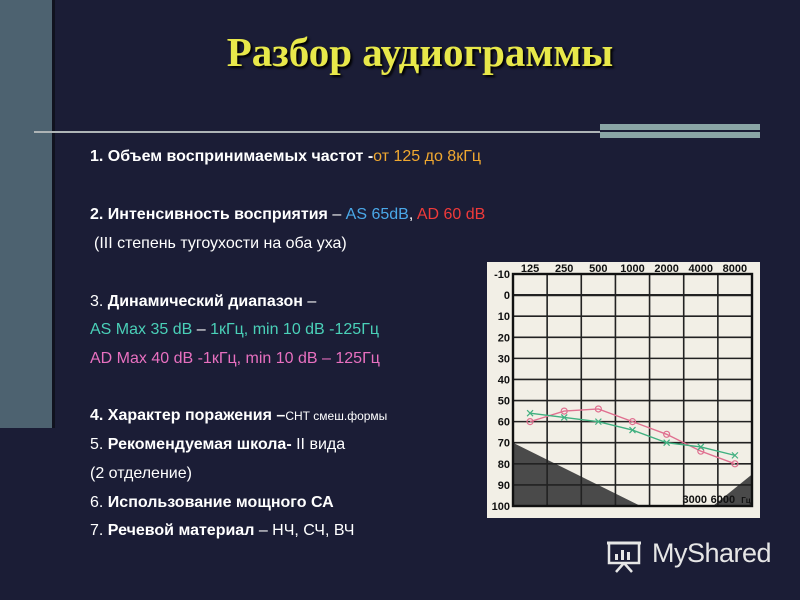  What do you see at coordinates (723, 500) in the screenshot?
I see `x-tick-label-bottom: 6000` at bounding box center [723, 500].